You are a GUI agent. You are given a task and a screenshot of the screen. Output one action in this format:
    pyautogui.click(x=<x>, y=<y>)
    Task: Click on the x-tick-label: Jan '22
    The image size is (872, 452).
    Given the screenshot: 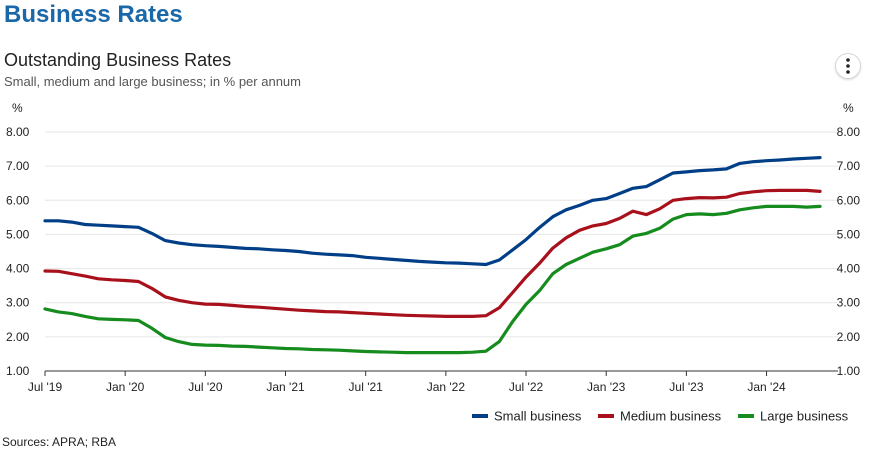 What is the action you would take?
    pyautogui.click(x=446, y=387)
    